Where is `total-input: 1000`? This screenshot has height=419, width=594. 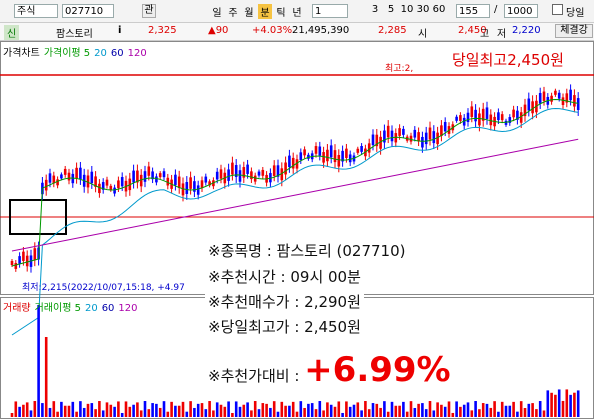 total-input: 1000 is located at coordinates (521, 11).